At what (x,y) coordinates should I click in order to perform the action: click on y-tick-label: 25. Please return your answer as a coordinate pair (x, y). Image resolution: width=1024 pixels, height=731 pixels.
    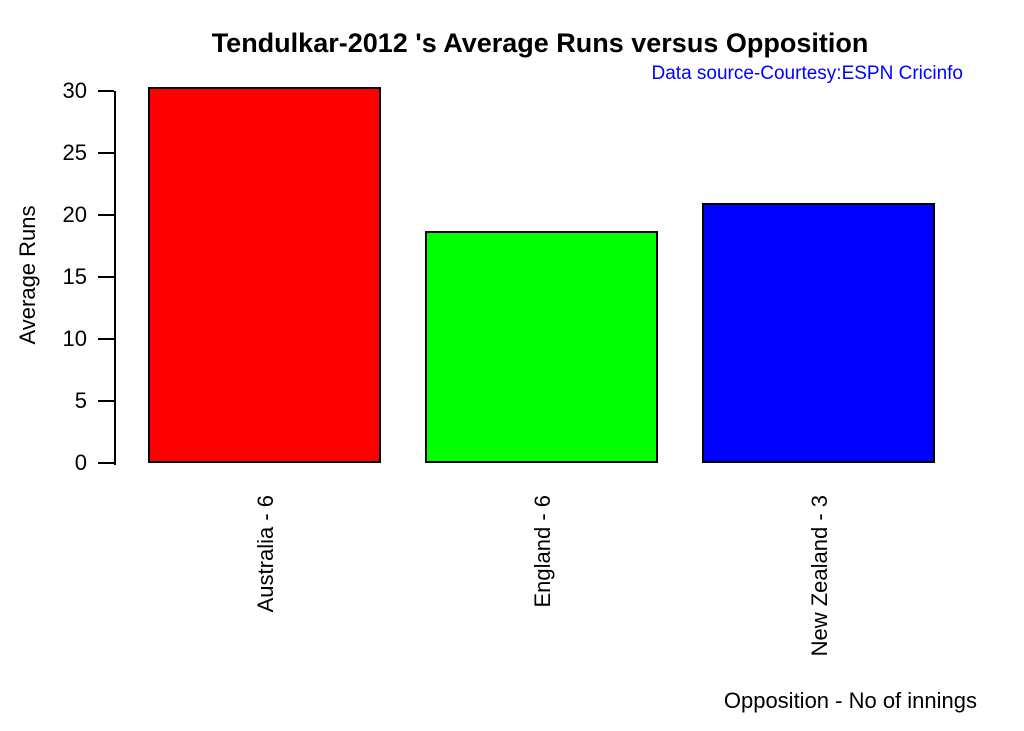
    Looking at the image, I should click on (74, 152).